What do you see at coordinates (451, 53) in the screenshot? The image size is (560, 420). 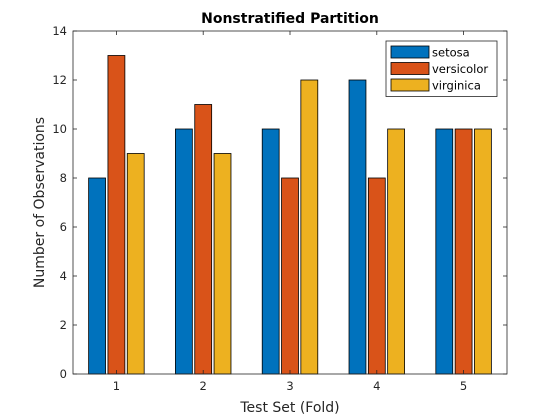 I see `legend-label-setosa: setosa` at bounding box center [451, 53].